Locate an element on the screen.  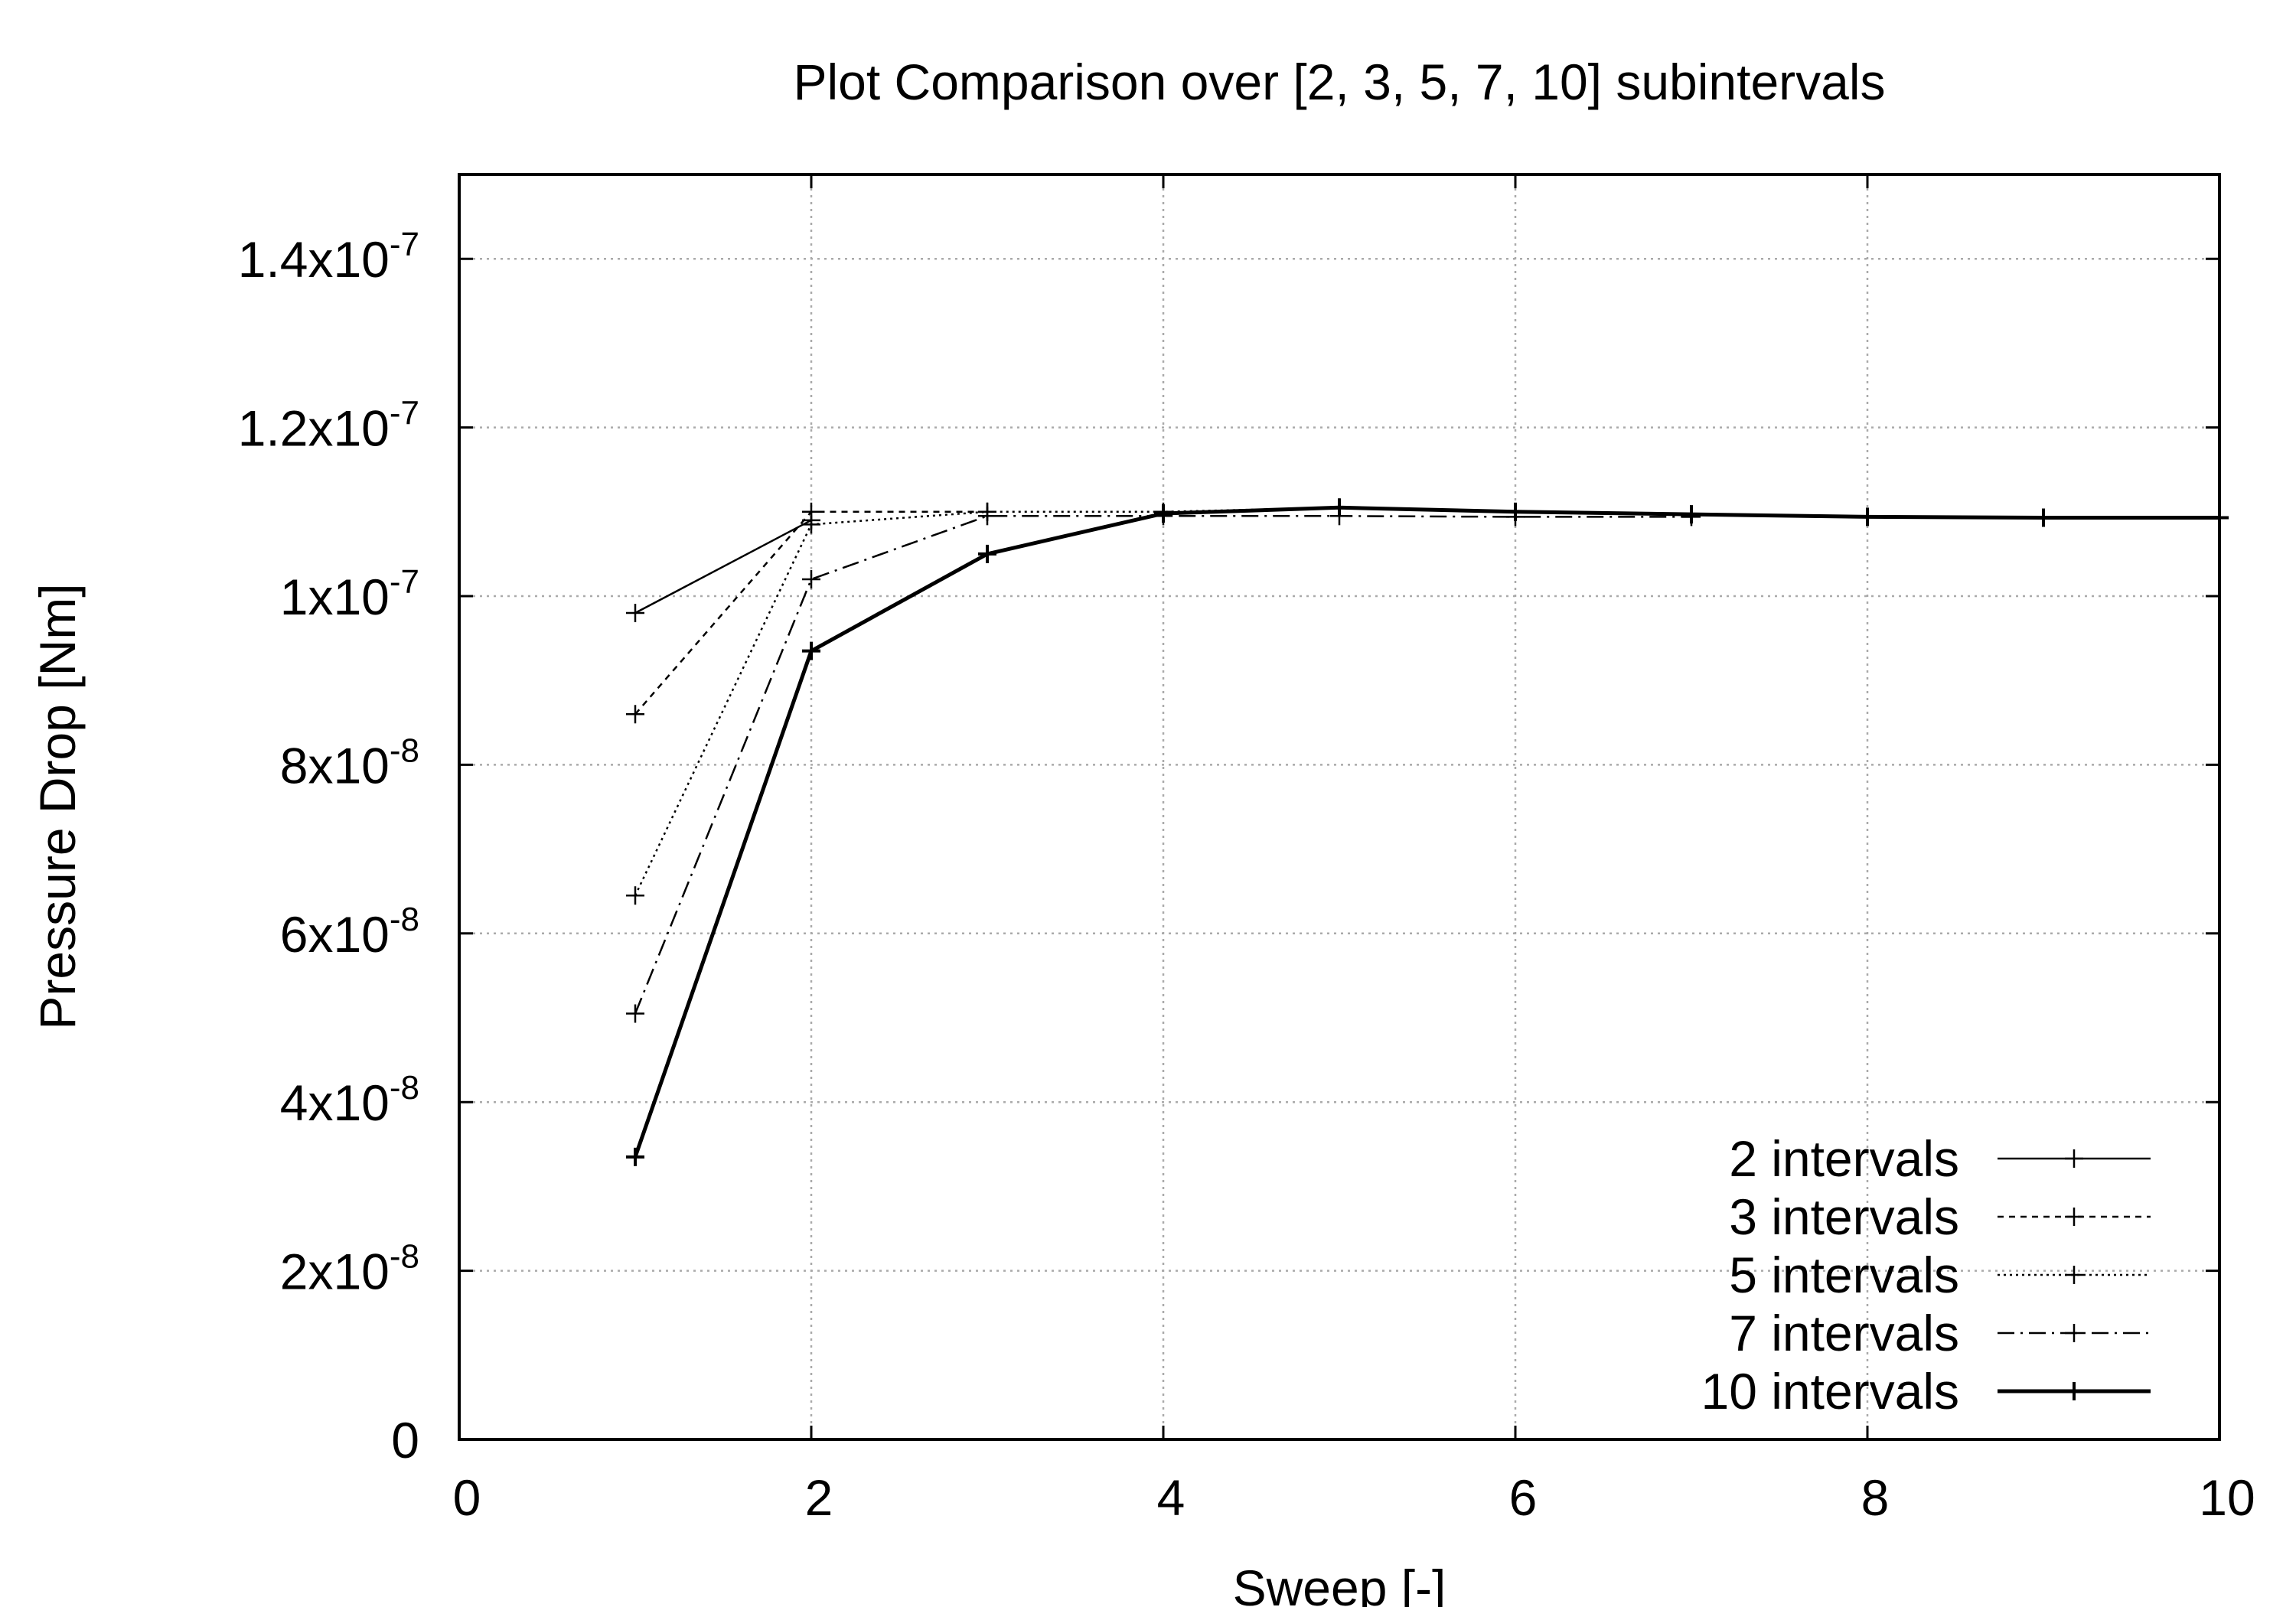
y-tick-label: 1x10⁻⁷ is located at coordinates (349, 594).